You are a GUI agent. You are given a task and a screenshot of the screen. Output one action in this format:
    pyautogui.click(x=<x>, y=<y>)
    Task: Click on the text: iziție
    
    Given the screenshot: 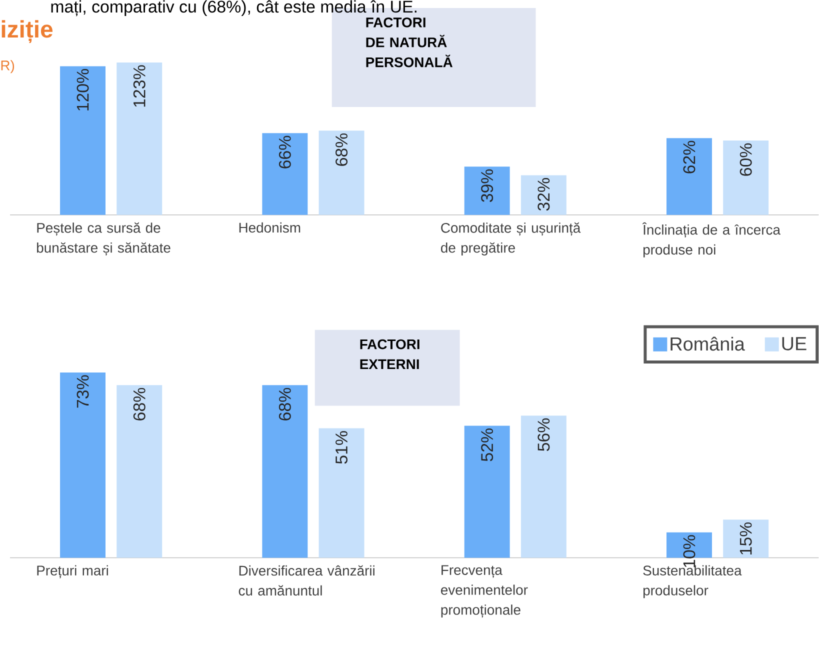 What is the action you would take?
    pyautogui.click(x=27, y=32)
    